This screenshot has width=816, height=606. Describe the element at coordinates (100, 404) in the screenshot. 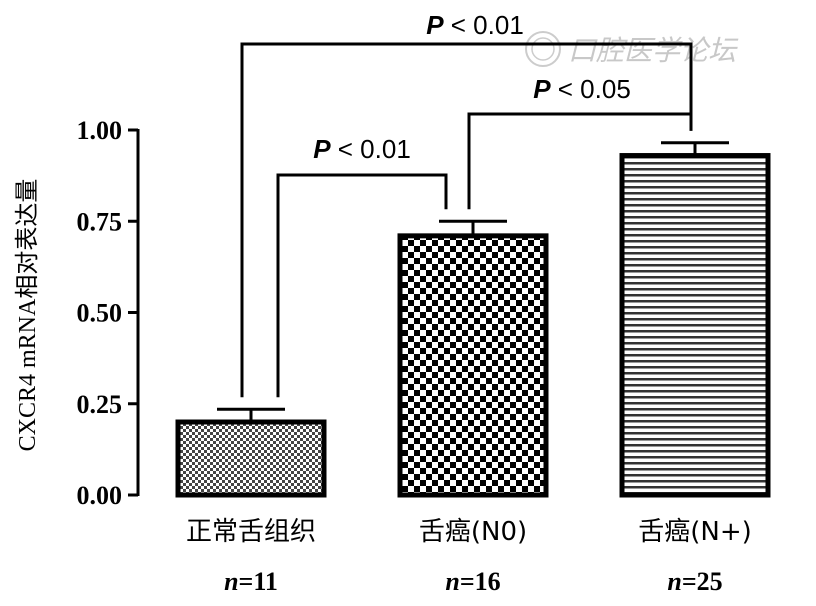

I see `y-tick-label: 0.25` at that location.